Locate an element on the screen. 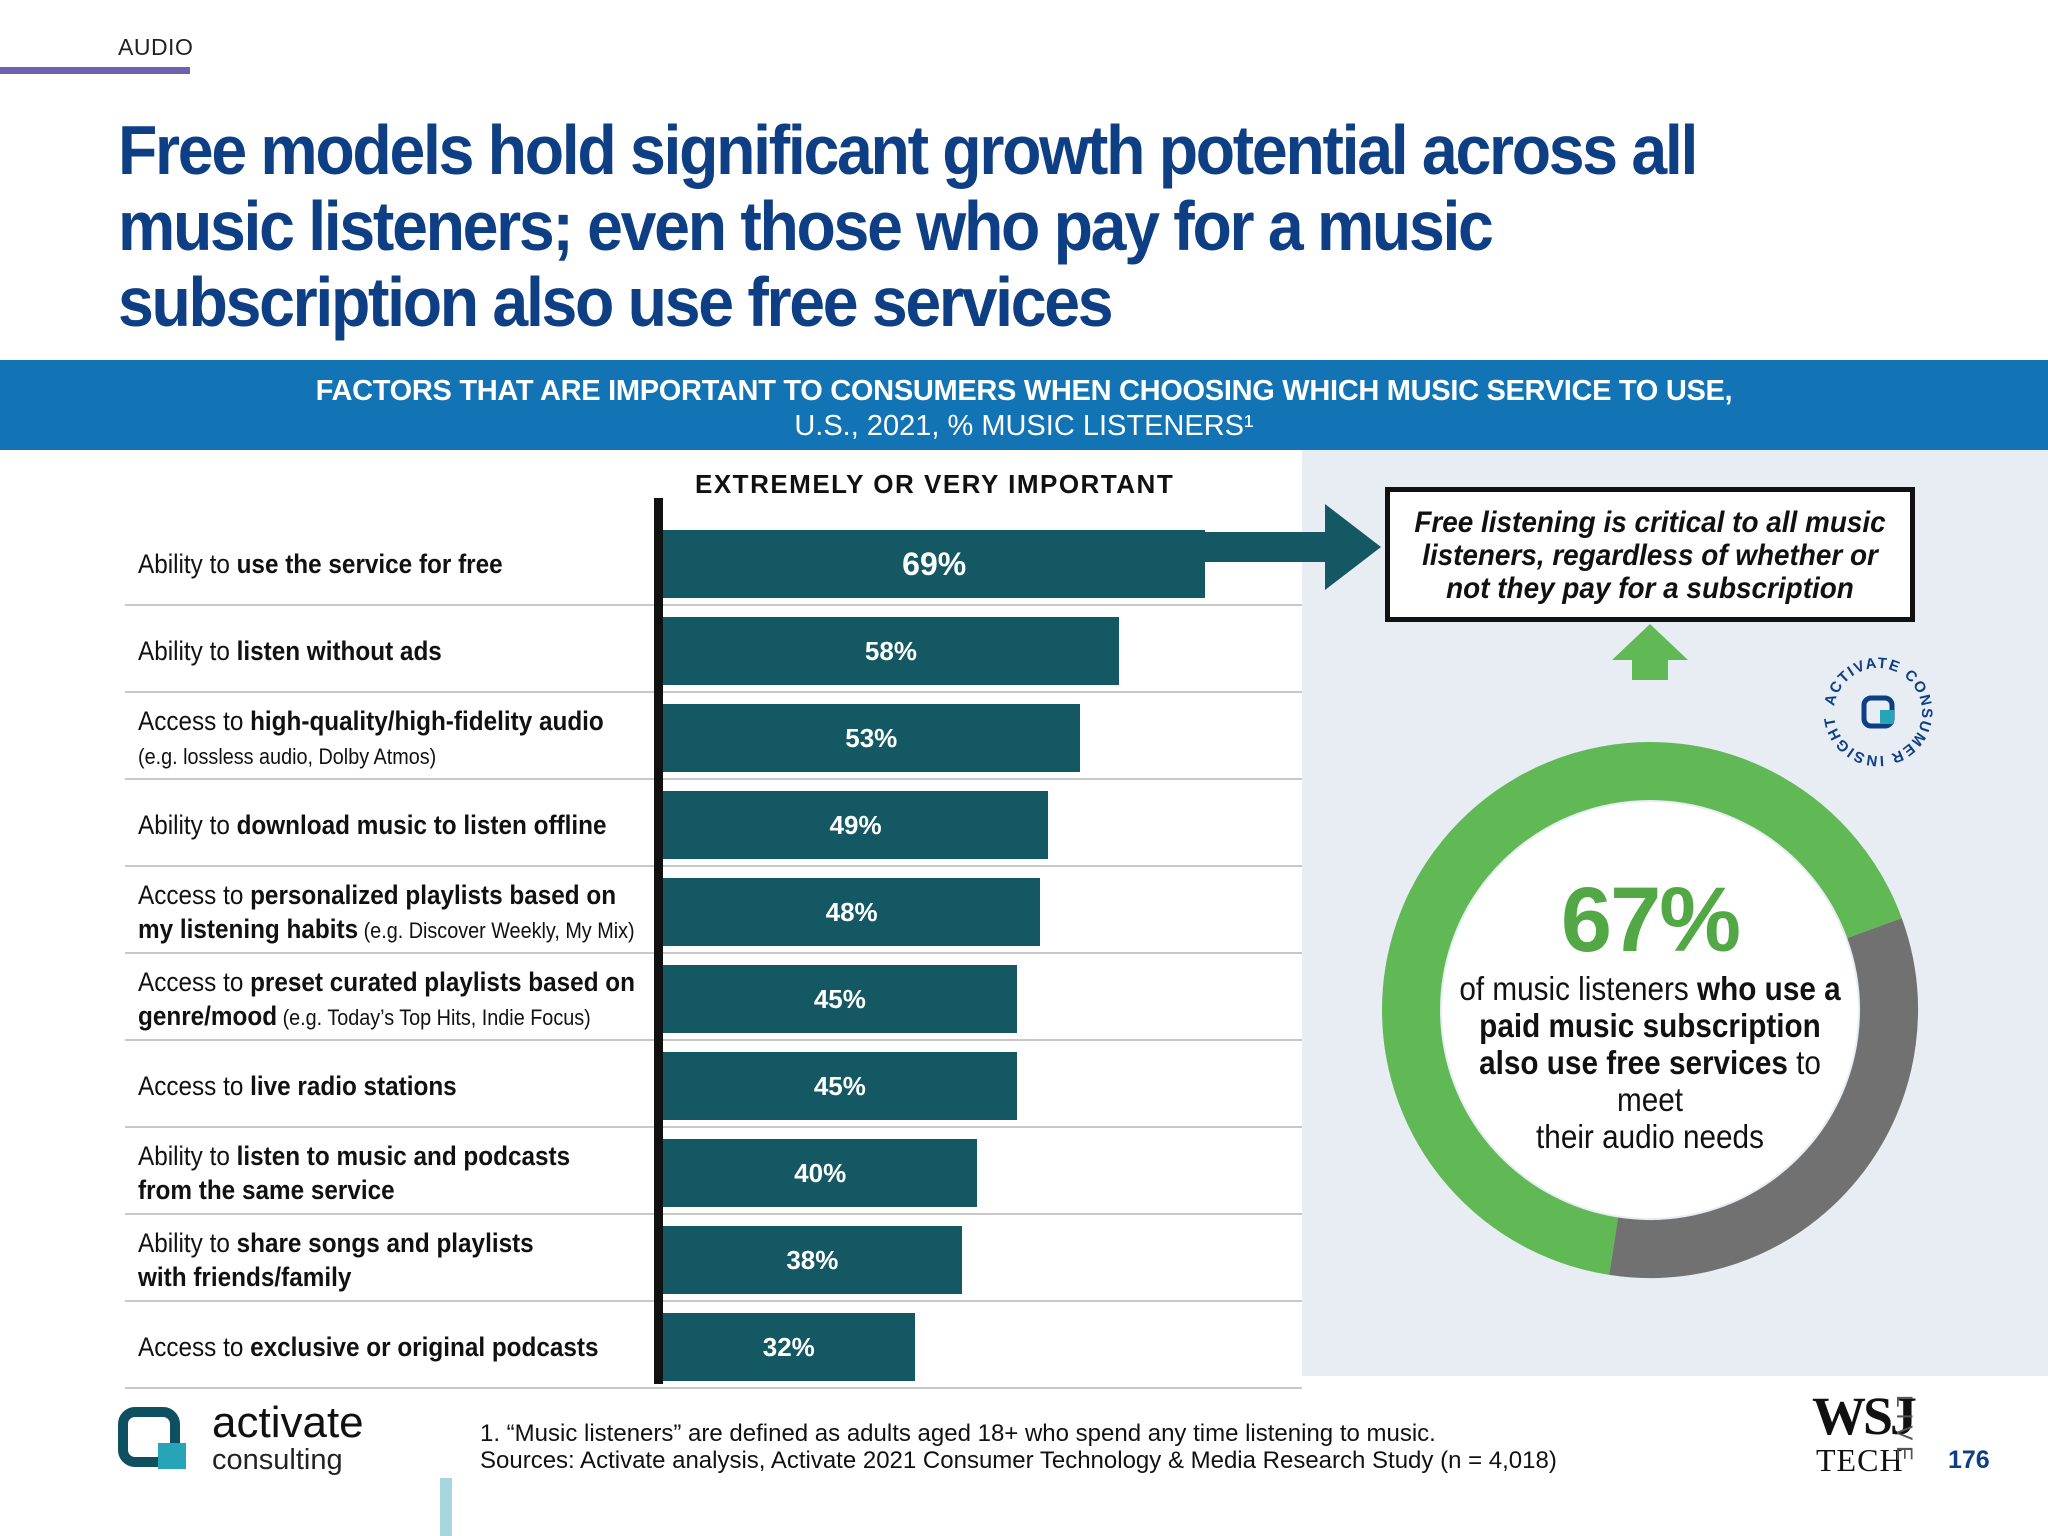 The image size is (2048, 1536). row-label-part: from the same service is located at coordinates (266, 1189).